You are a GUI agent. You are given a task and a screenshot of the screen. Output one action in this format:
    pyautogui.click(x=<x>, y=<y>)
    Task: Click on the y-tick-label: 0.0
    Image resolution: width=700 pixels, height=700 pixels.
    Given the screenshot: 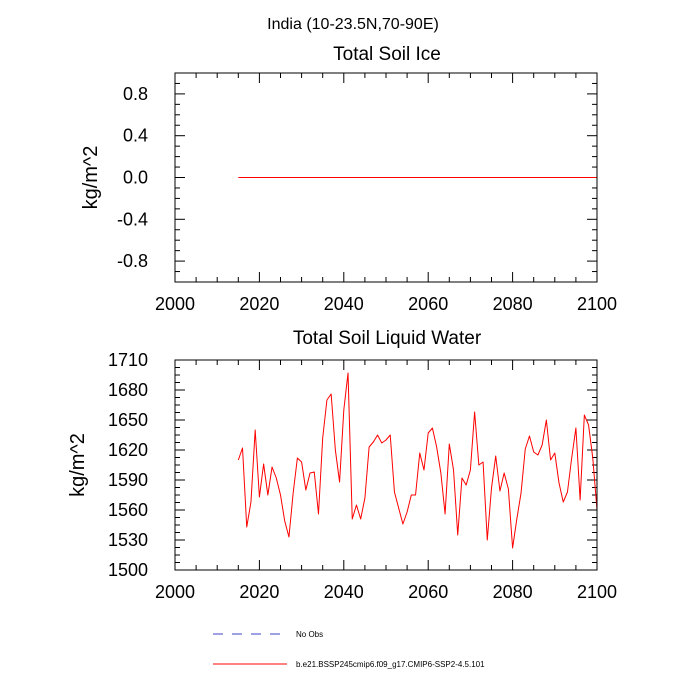 What is the action you would take?
    pyautogui.click(x=135, y=178)
    